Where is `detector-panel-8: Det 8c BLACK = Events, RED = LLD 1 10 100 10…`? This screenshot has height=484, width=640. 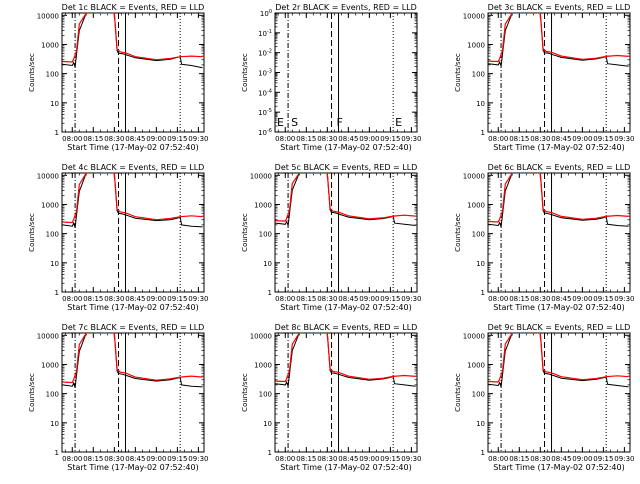 detector-panel-8: Det 8c BLACK = Events, RED = LLD 1 10 100 10… is located at coordinates (331, 397).